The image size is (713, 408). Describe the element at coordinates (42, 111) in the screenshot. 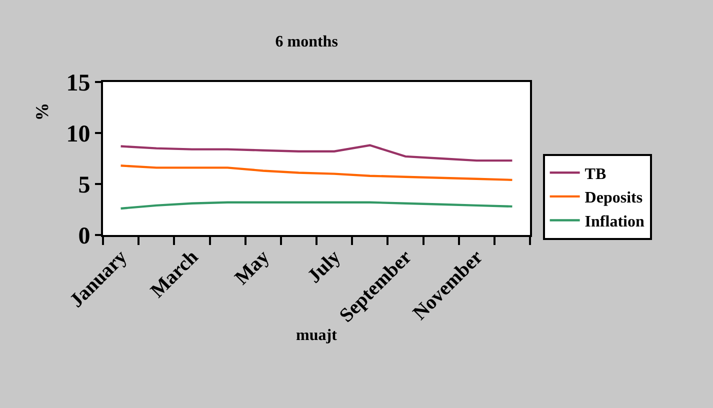

I see `y-axis-title: %` at that location.